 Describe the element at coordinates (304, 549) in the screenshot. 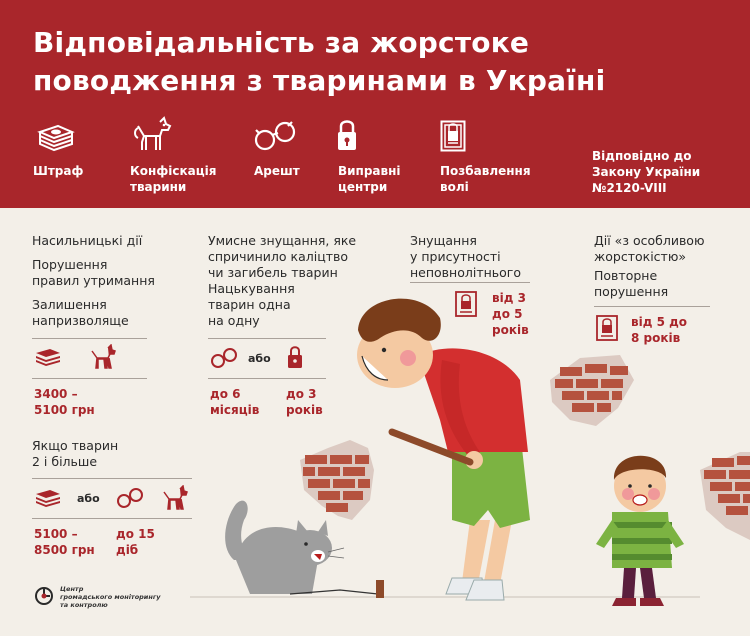

I see `cat-figure` at that location.